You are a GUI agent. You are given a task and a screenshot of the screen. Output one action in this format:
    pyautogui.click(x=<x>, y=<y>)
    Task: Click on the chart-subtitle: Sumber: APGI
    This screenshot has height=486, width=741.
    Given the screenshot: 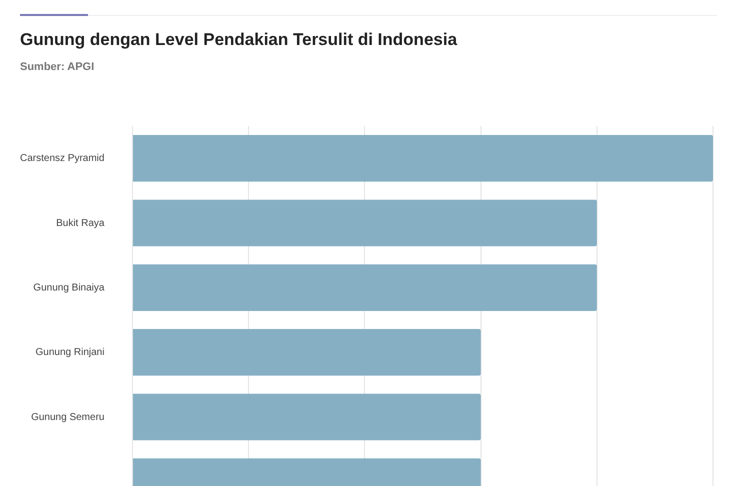 What is the action you would take?
    pyautogui.click(x=57, y=67)
    